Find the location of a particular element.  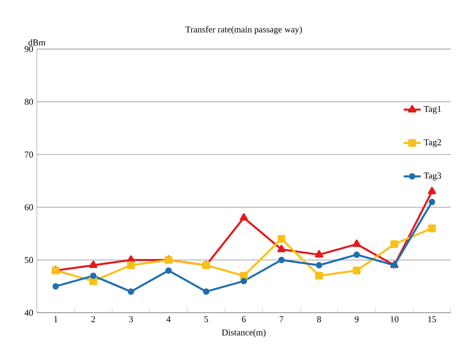

legend-label: Tag2 is located at coordinates (432, 143).